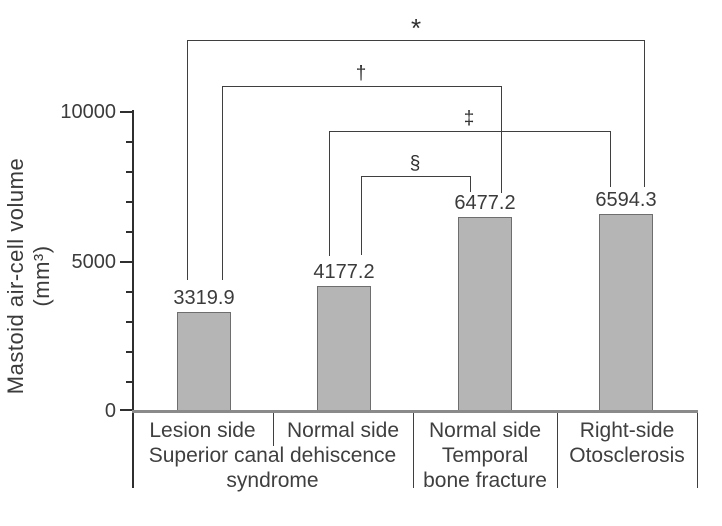  Describe the element at coordinates (204, 361) in the screenshot. I see `bar-lesion-side-scds` at that location.